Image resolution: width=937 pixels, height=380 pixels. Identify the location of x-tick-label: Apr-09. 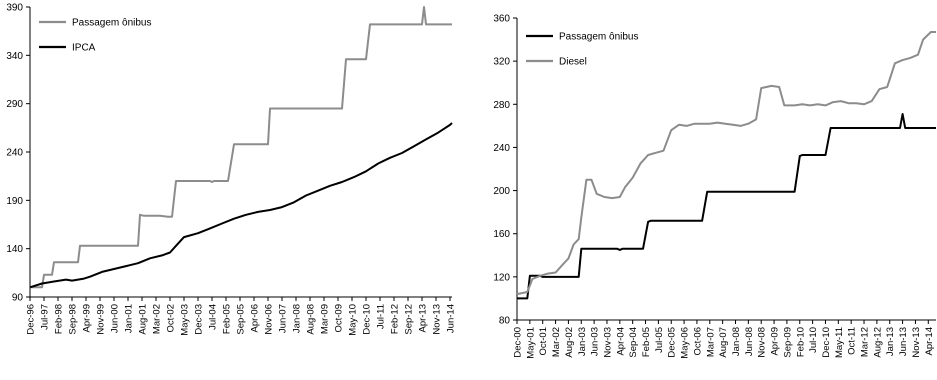
(775, 341).